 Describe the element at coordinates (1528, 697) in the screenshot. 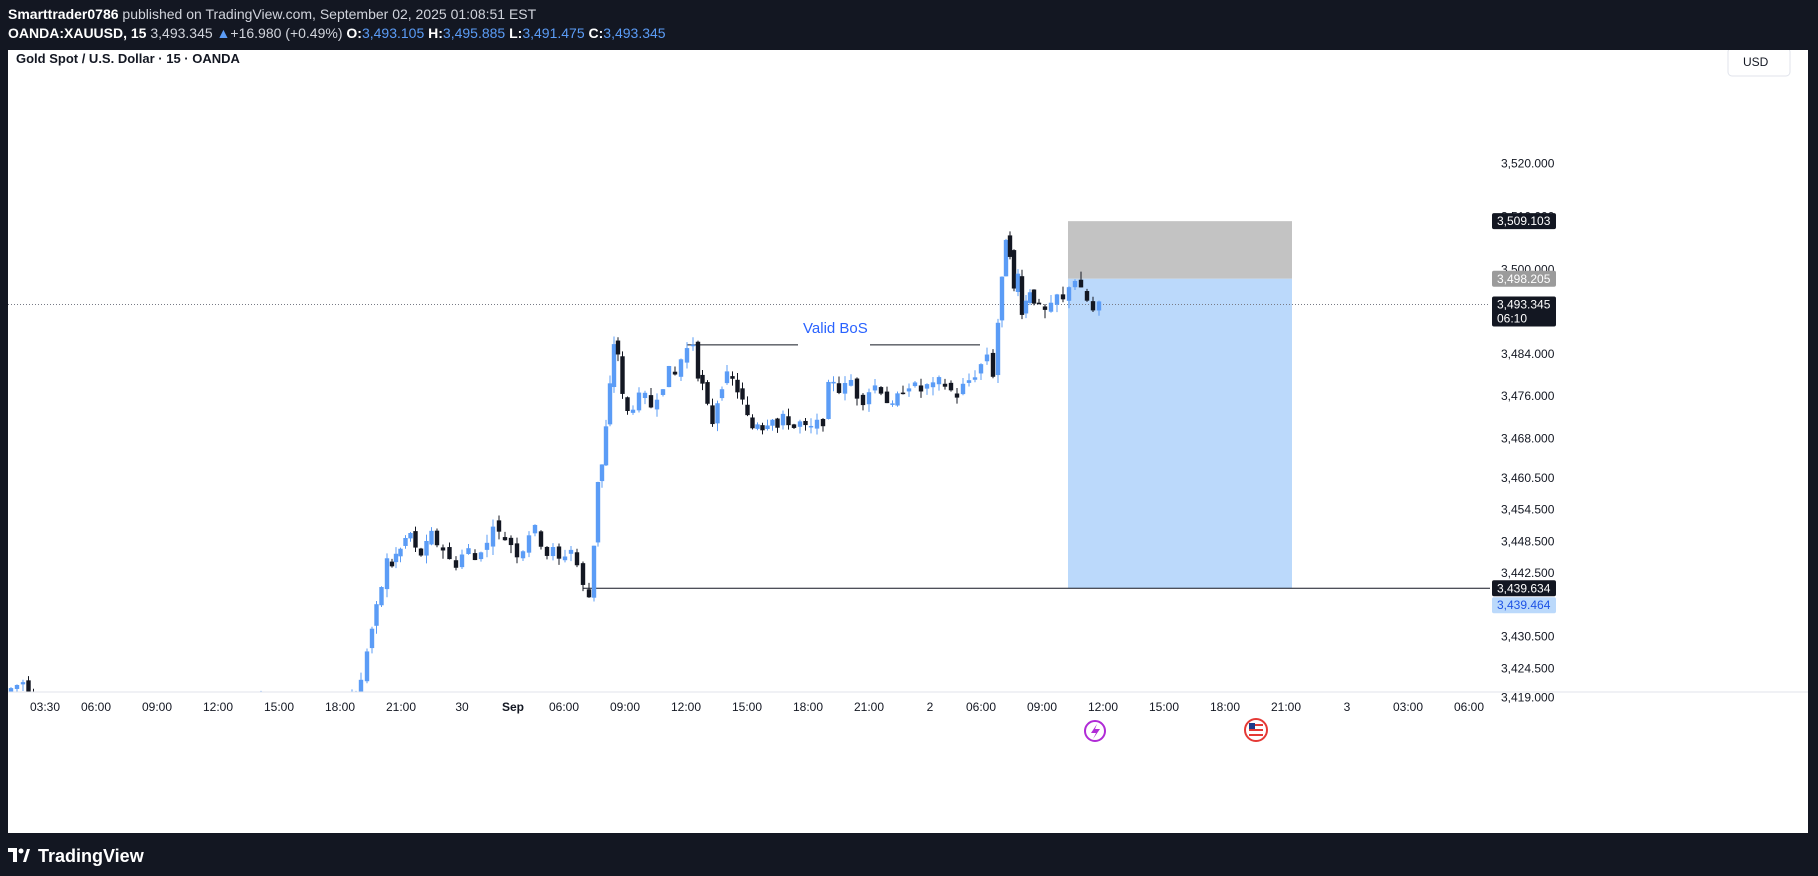

I see `y-tick-label: 3,419.000` at that location.